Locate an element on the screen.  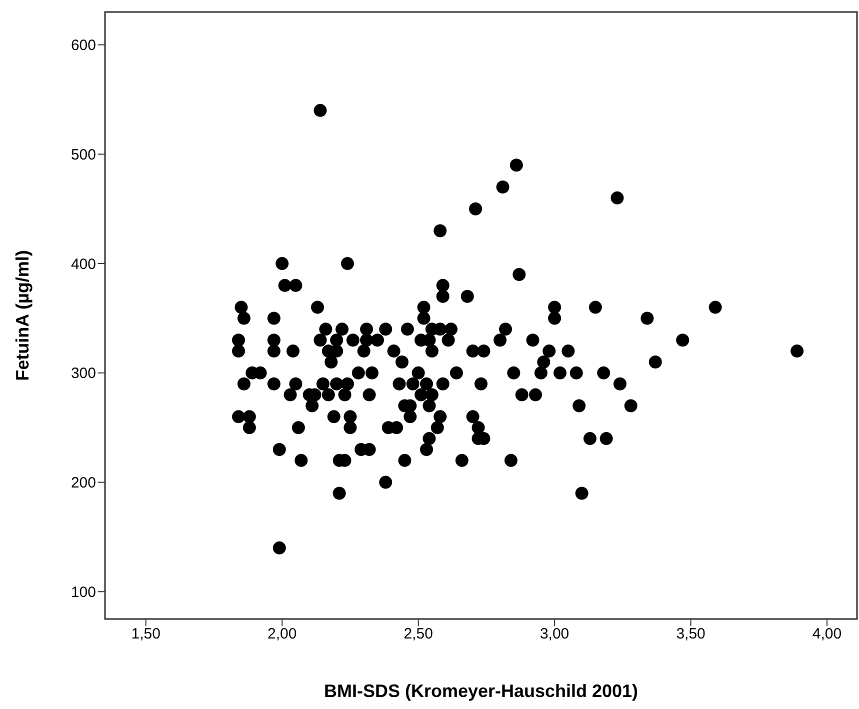
x-tick-label: 2,00 is located at coordinates (282, 634).